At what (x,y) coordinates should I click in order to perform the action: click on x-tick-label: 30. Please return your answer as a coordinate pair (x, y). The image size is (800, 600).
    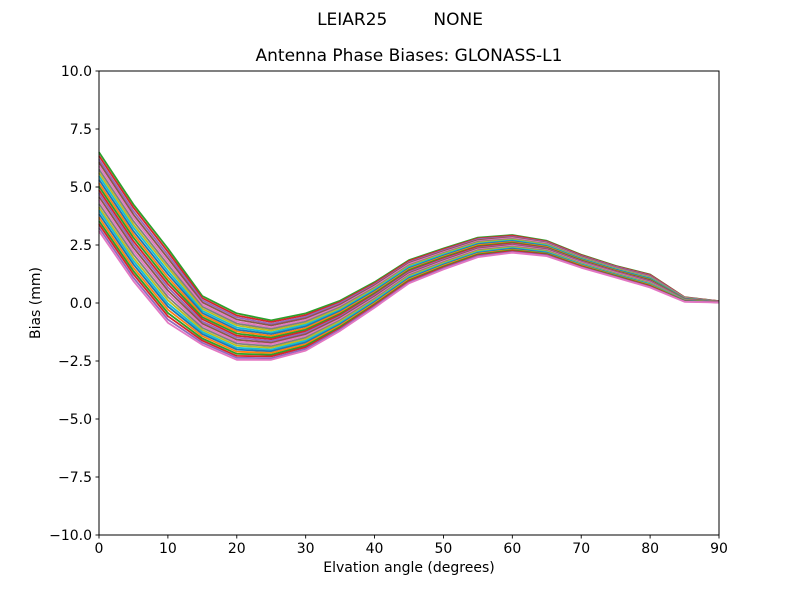
    Looking at the image, I should click on (306, 549).